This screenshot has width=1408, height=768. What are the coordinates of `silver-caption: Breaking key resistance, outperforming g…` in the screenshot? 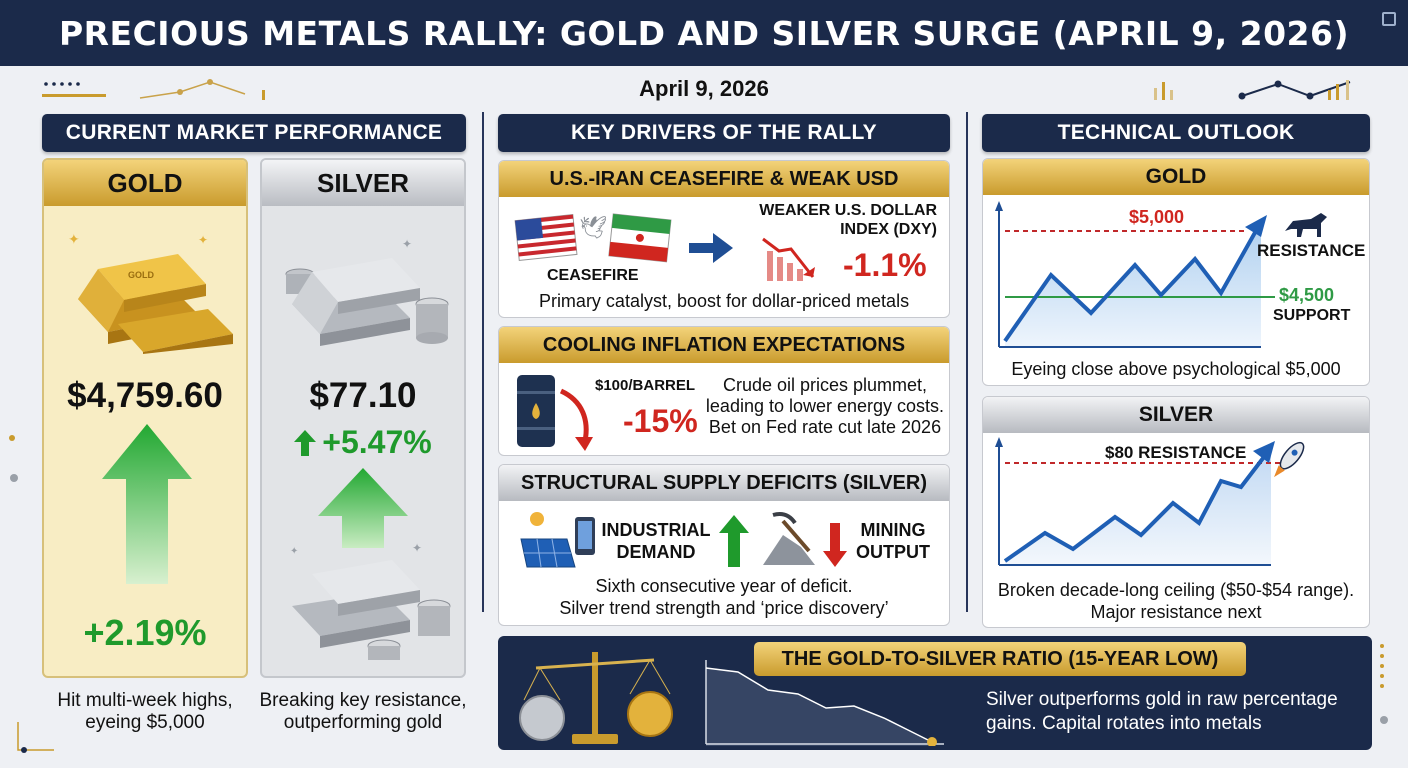 It's located at (363, 712).